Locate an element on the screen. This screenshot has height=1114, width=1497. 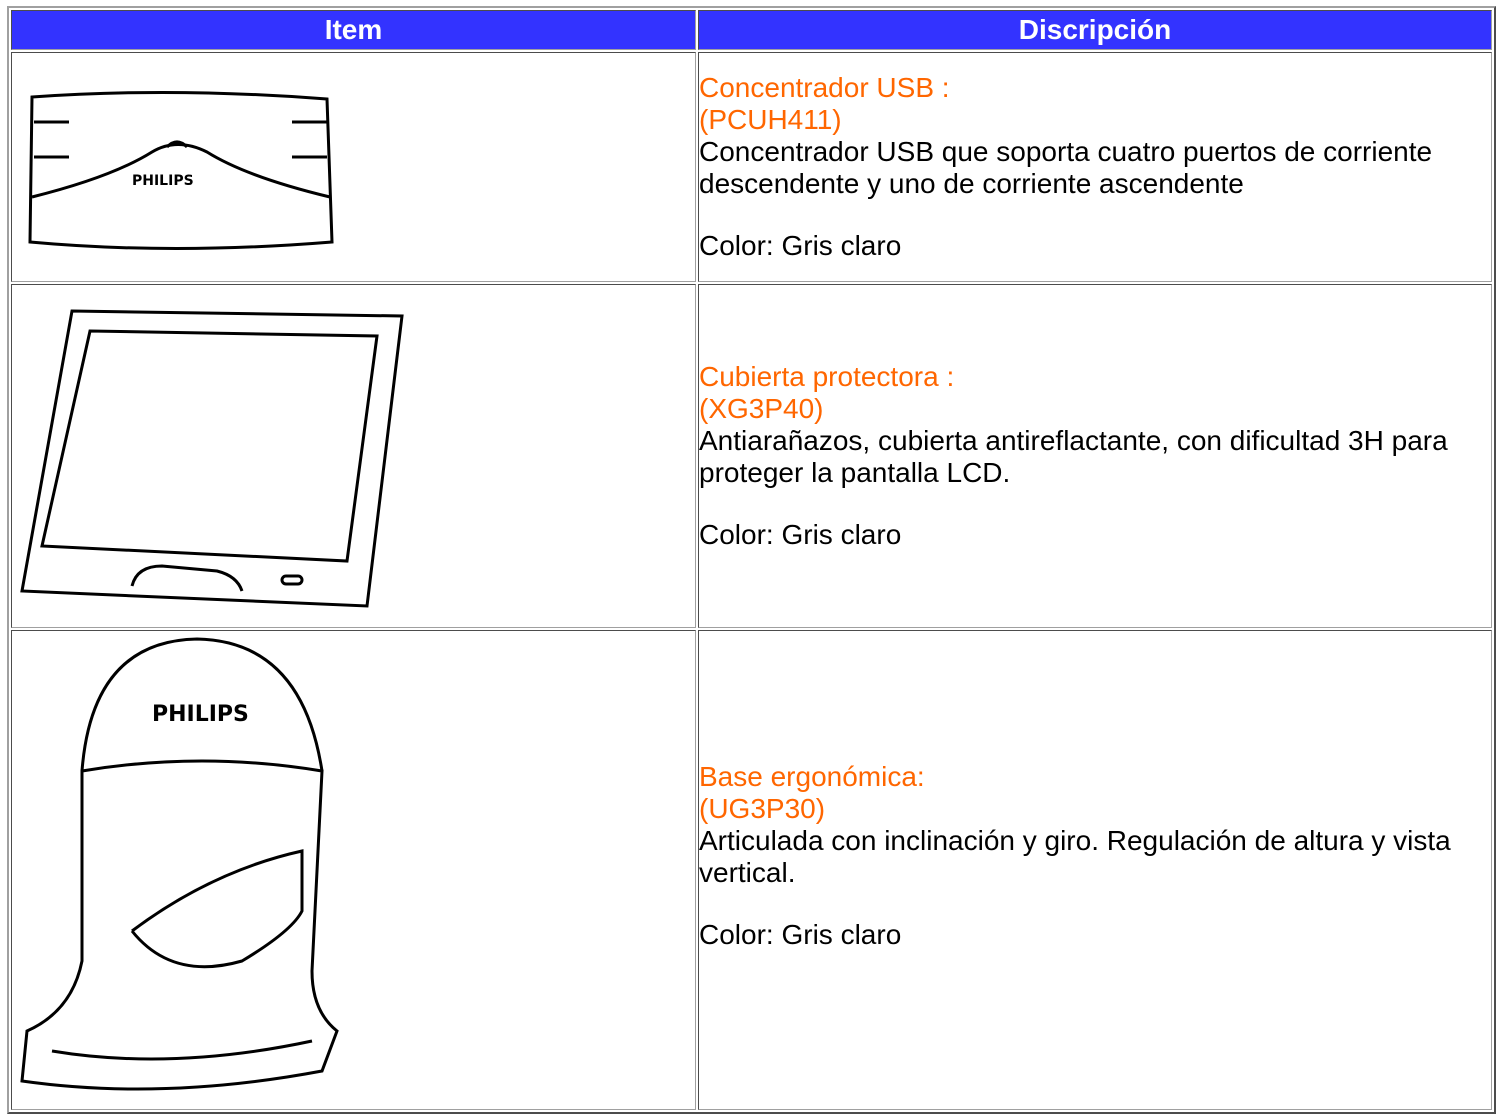
header-row: Item Discripción is located at coordinates (751, 30).